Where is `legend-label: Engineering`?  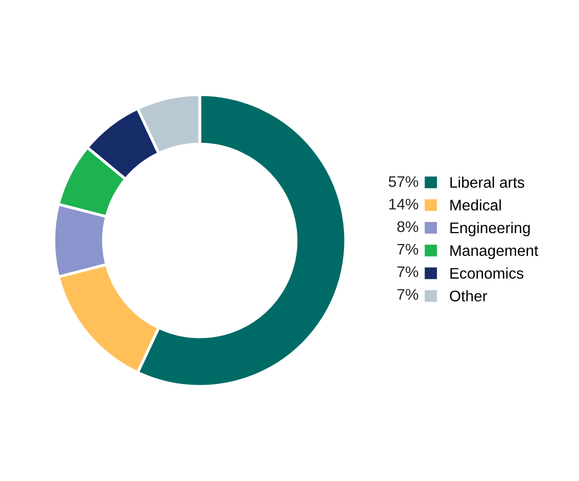
legend-label: Engineering is located at coordinates (490, 229).